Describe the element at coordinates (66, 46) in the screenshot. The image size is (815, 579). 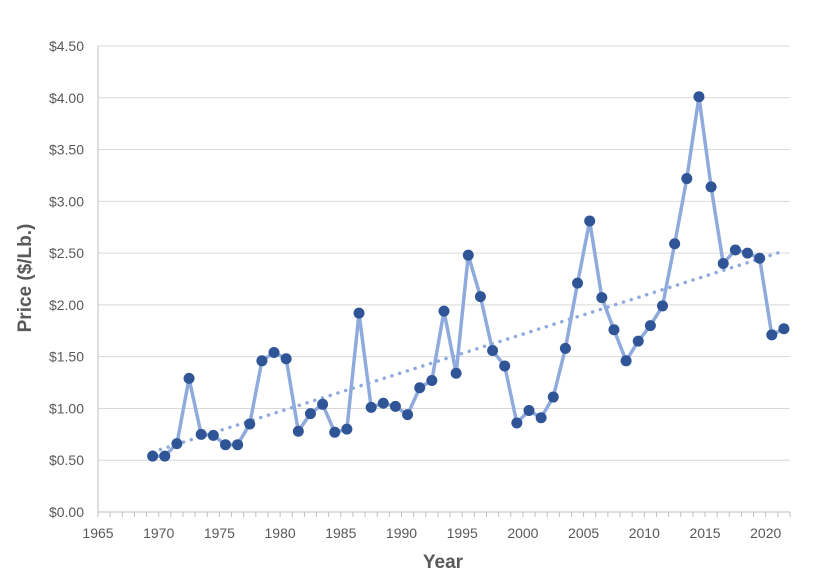
I see `y-tick-label: $4.50` at that location.